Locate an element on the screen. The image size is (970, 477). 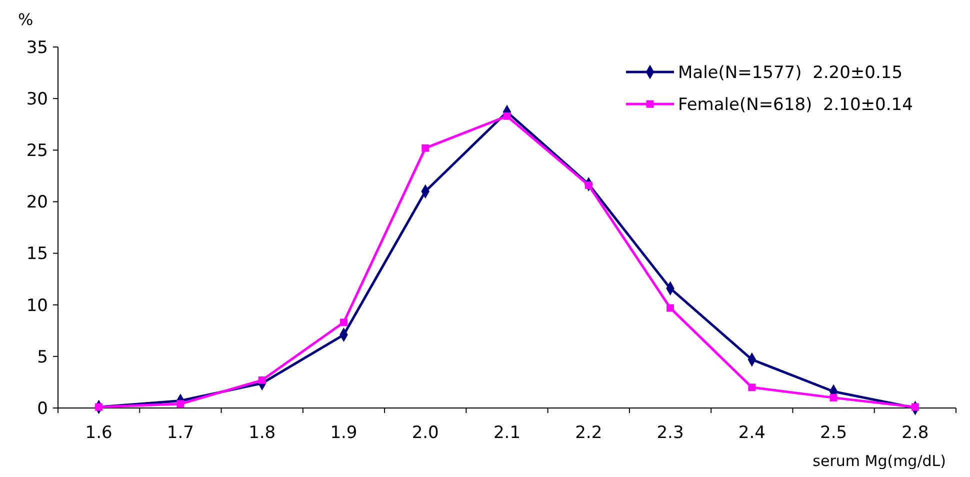
x-tick-label: 2.3 is located at coordinates (670, 433).